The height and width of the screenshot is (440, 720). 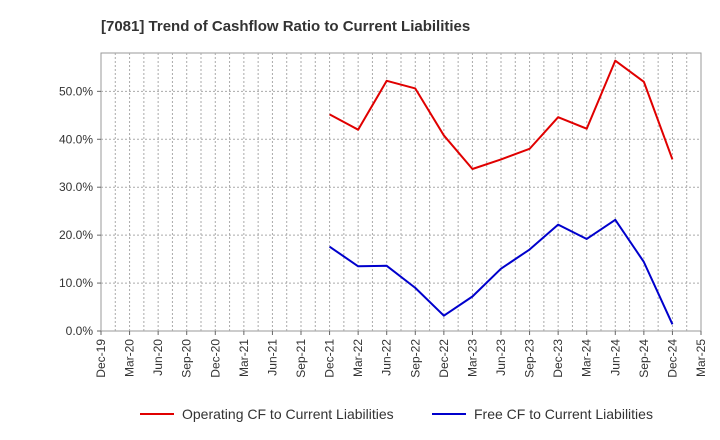 What do you see at coordinates (472, 358) in the screenshot?
I see `x-tick-label: Mar-23` at bounding box center [472, 358].